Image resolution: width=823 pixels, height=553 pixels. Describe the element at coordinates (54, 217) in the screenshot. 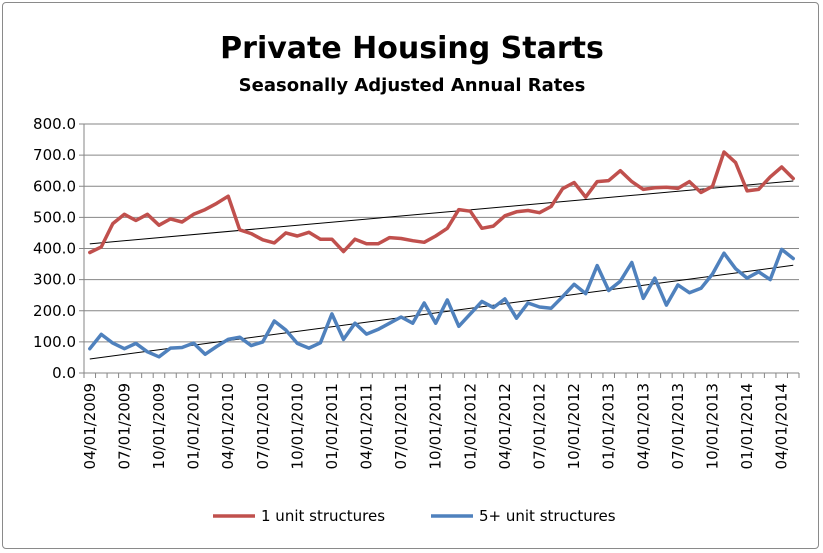

I see `y-tick-label: 500.0` at that location.